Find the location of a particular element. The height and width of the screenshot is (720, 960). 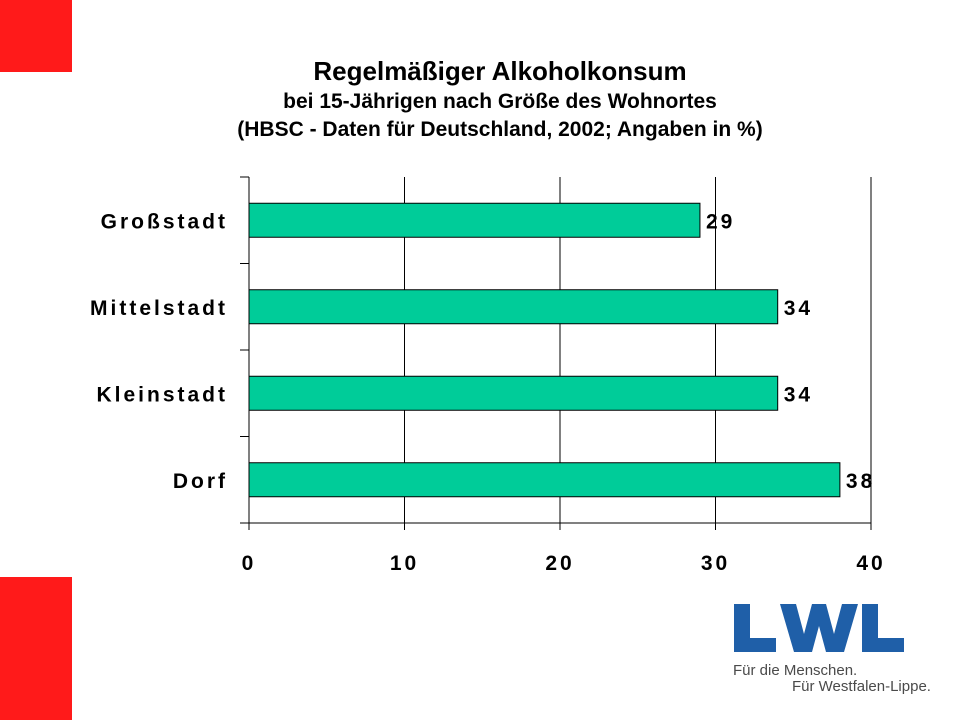

lwl-logo is located at coordinates (819, 628).